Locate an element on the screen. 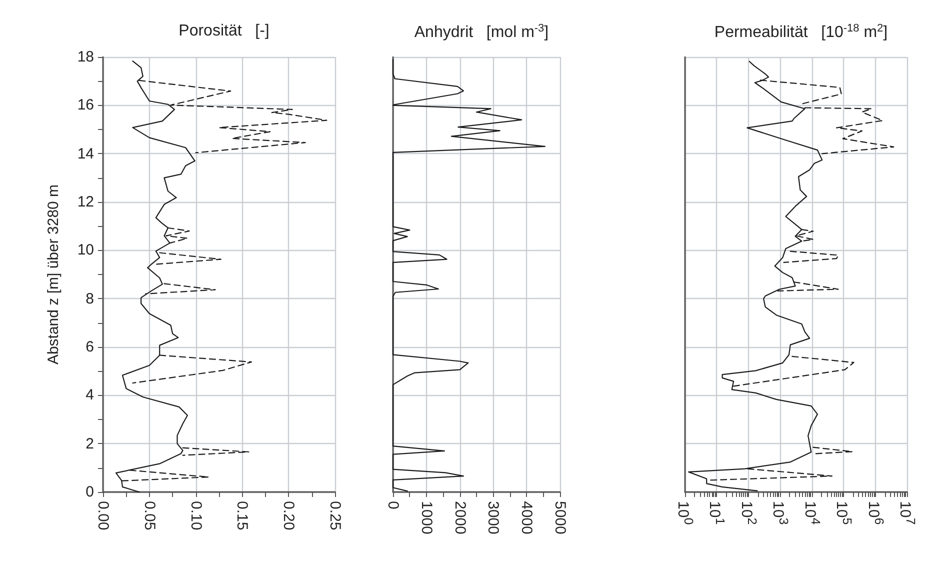 The height and width of the screenshot is (570, 927). x-tick-label: 0.10 is located at coordinates (195, 515).